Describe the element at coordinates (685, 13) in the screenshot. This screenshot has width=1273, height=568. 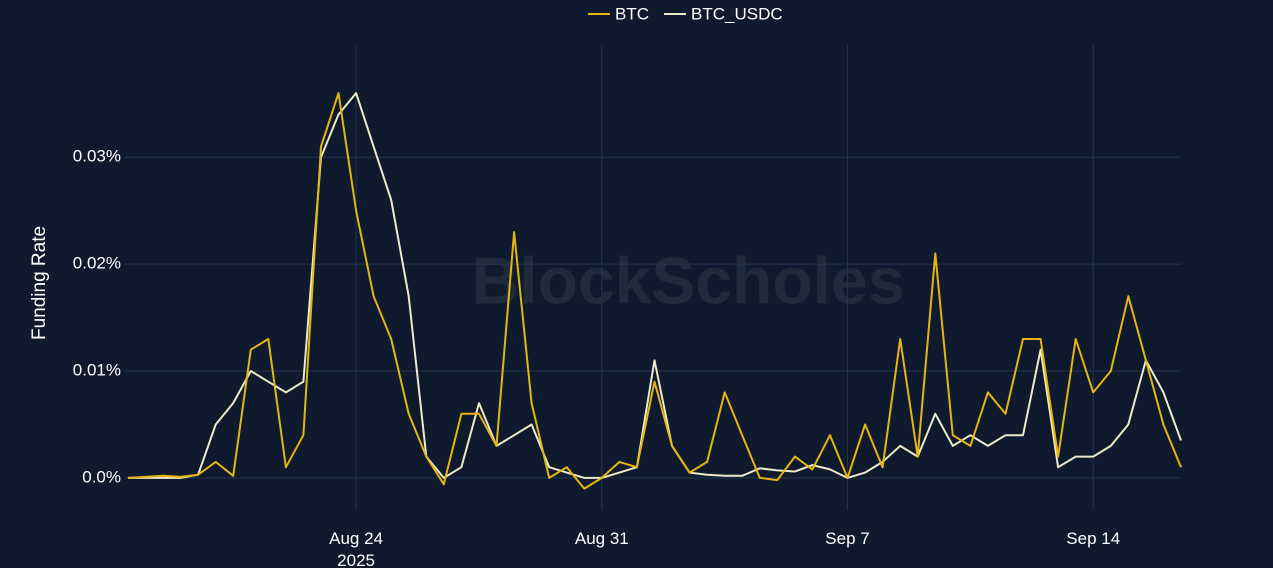
I see `legend: BTC BTC_USDC` at that location.